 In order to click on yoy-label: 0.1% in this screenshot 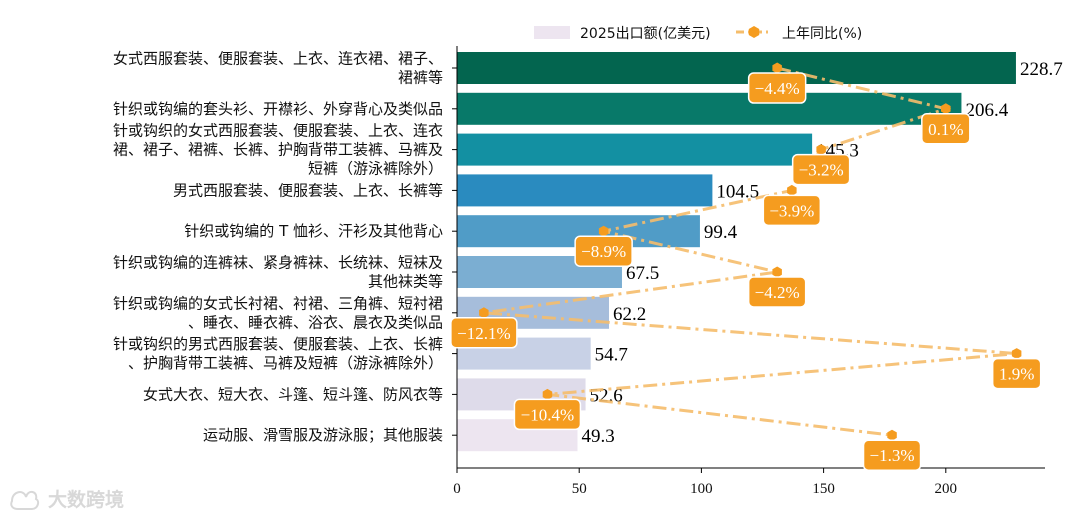, I will do `click(945, 129)`.